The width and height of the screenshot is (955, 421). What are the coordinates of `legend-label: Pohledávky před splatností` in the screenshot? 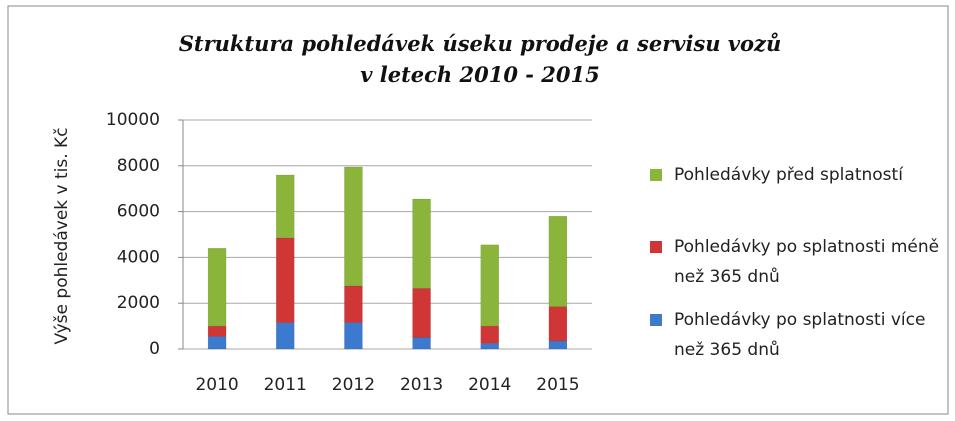 It's located at (788, 175).